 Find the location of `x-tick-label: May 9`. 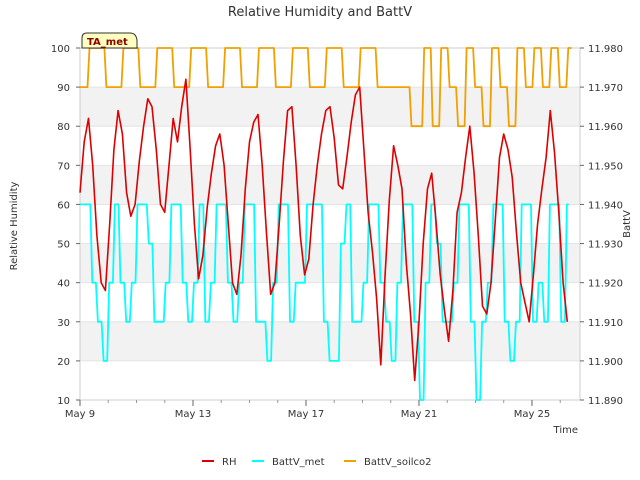

x-tick-label: May 9 is located at coordinates (80, 414).